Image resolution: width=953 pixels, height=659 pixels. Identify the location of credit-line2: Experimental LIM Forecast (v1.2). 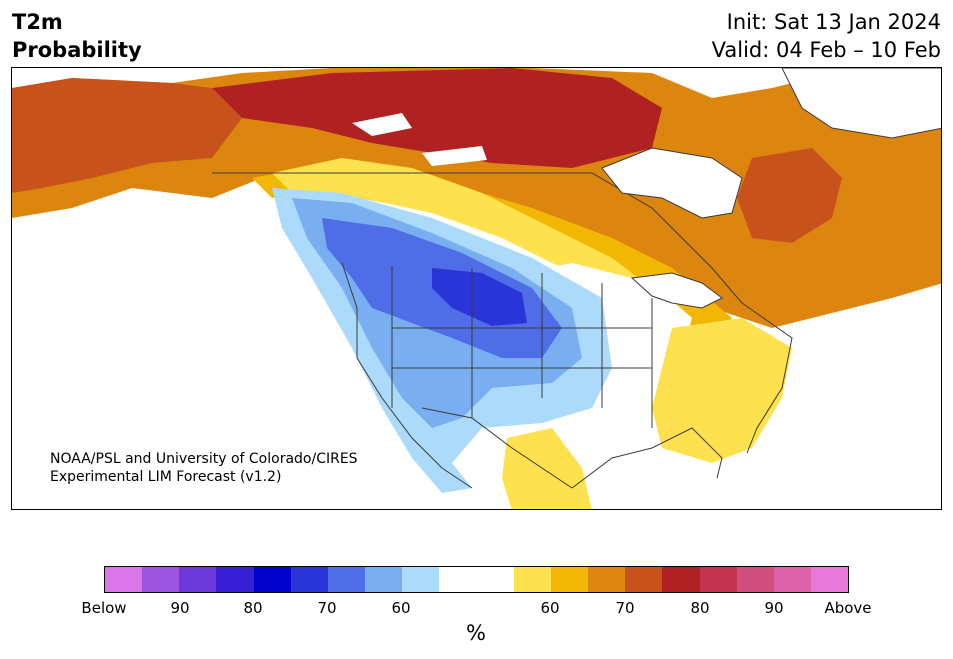
(166, 477).